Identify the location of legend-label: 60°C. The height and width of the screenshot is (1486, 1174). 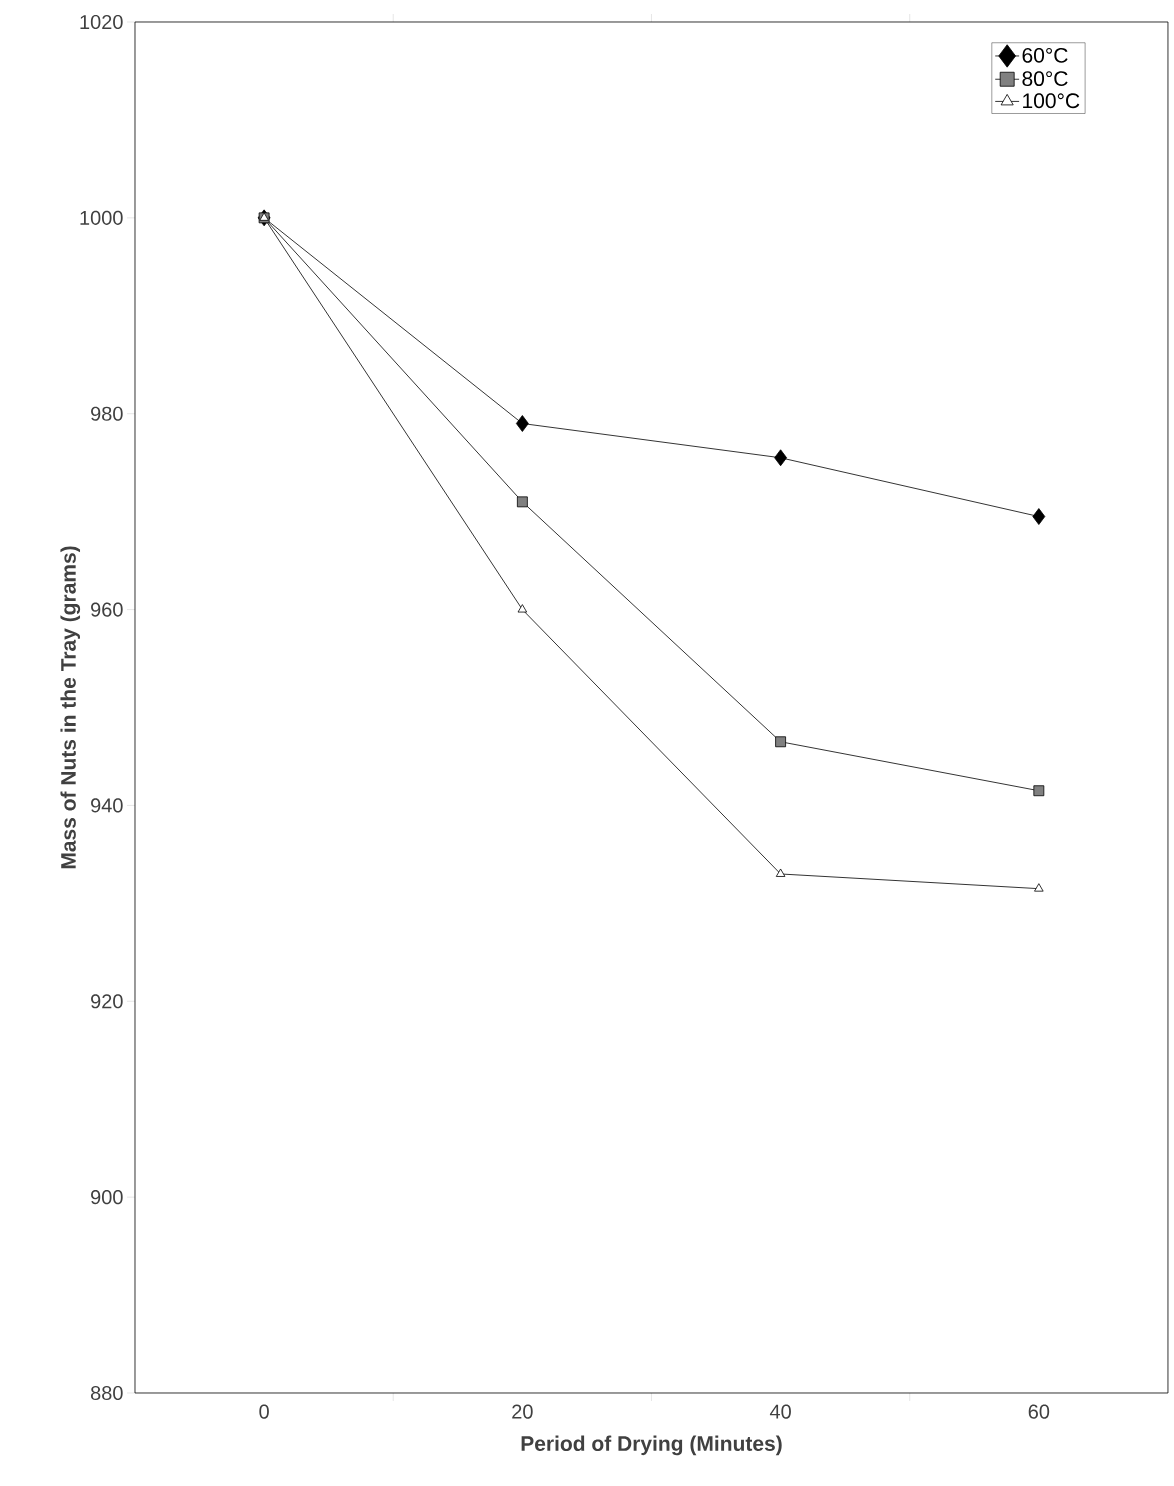
(1045, 55).